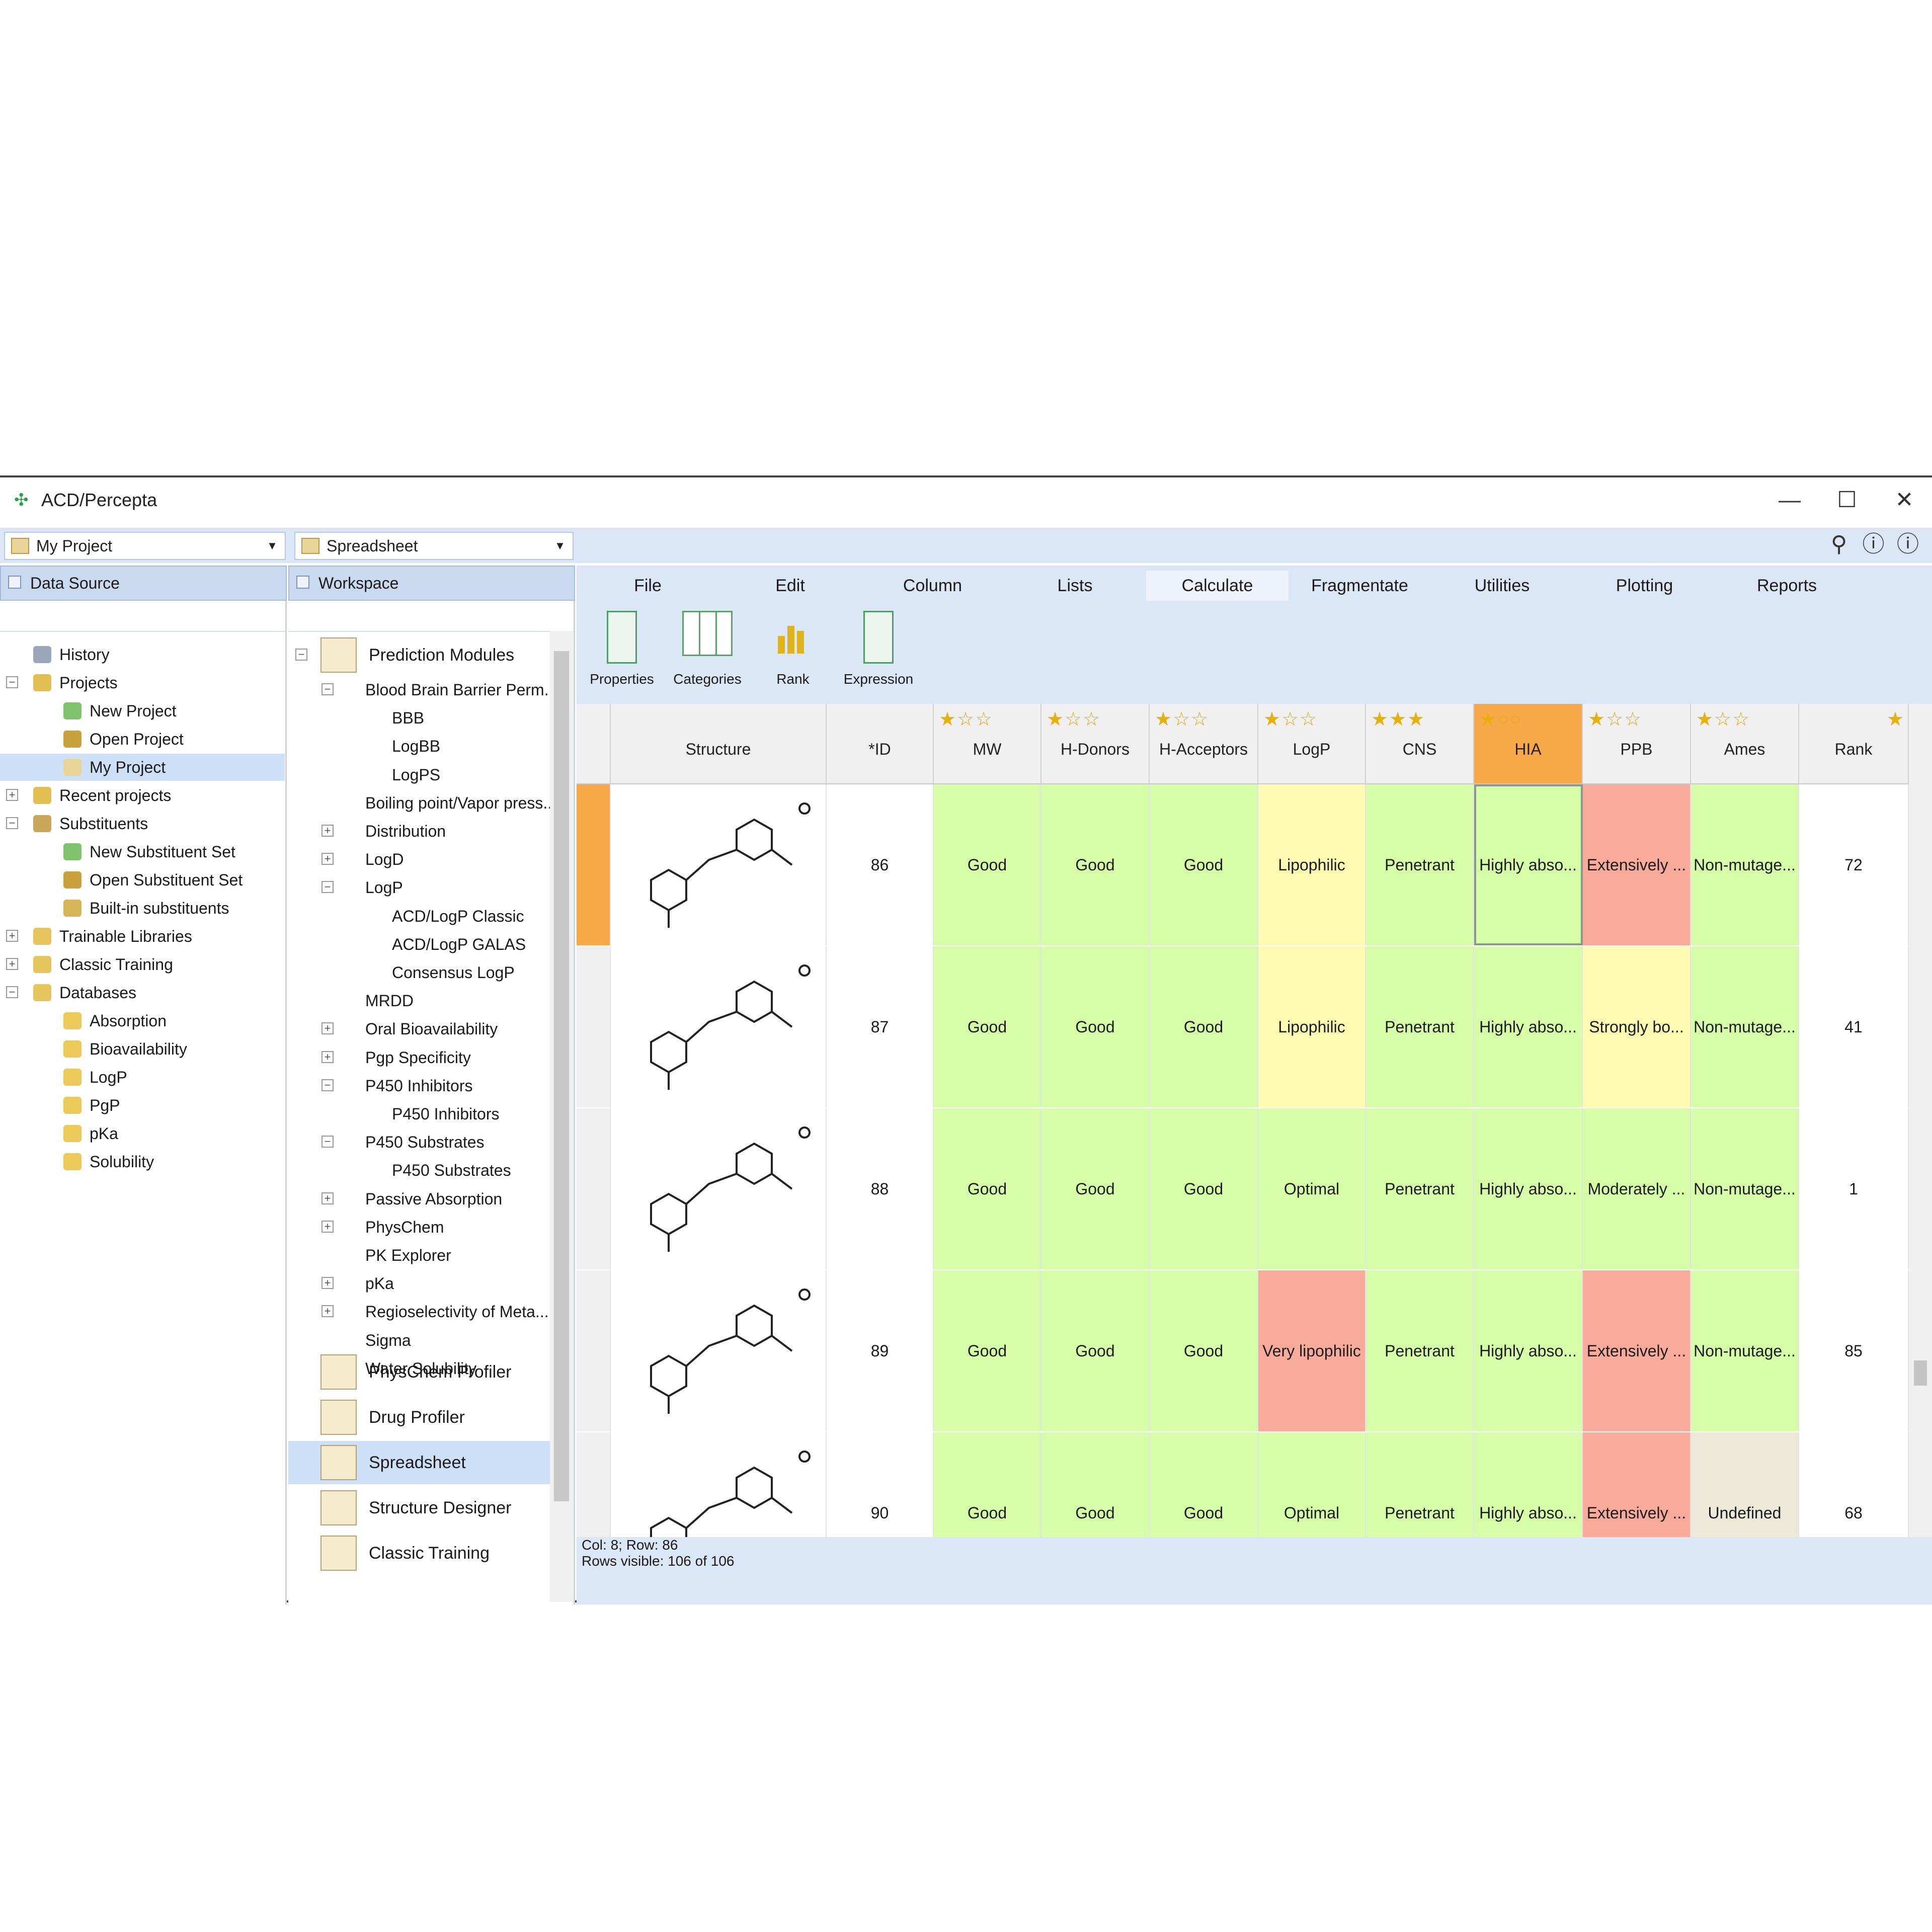  Describe the element at coordinates (418, 973) in the screenshot. I see `module-item-consensus-logp: Consensus LogP` at that location.